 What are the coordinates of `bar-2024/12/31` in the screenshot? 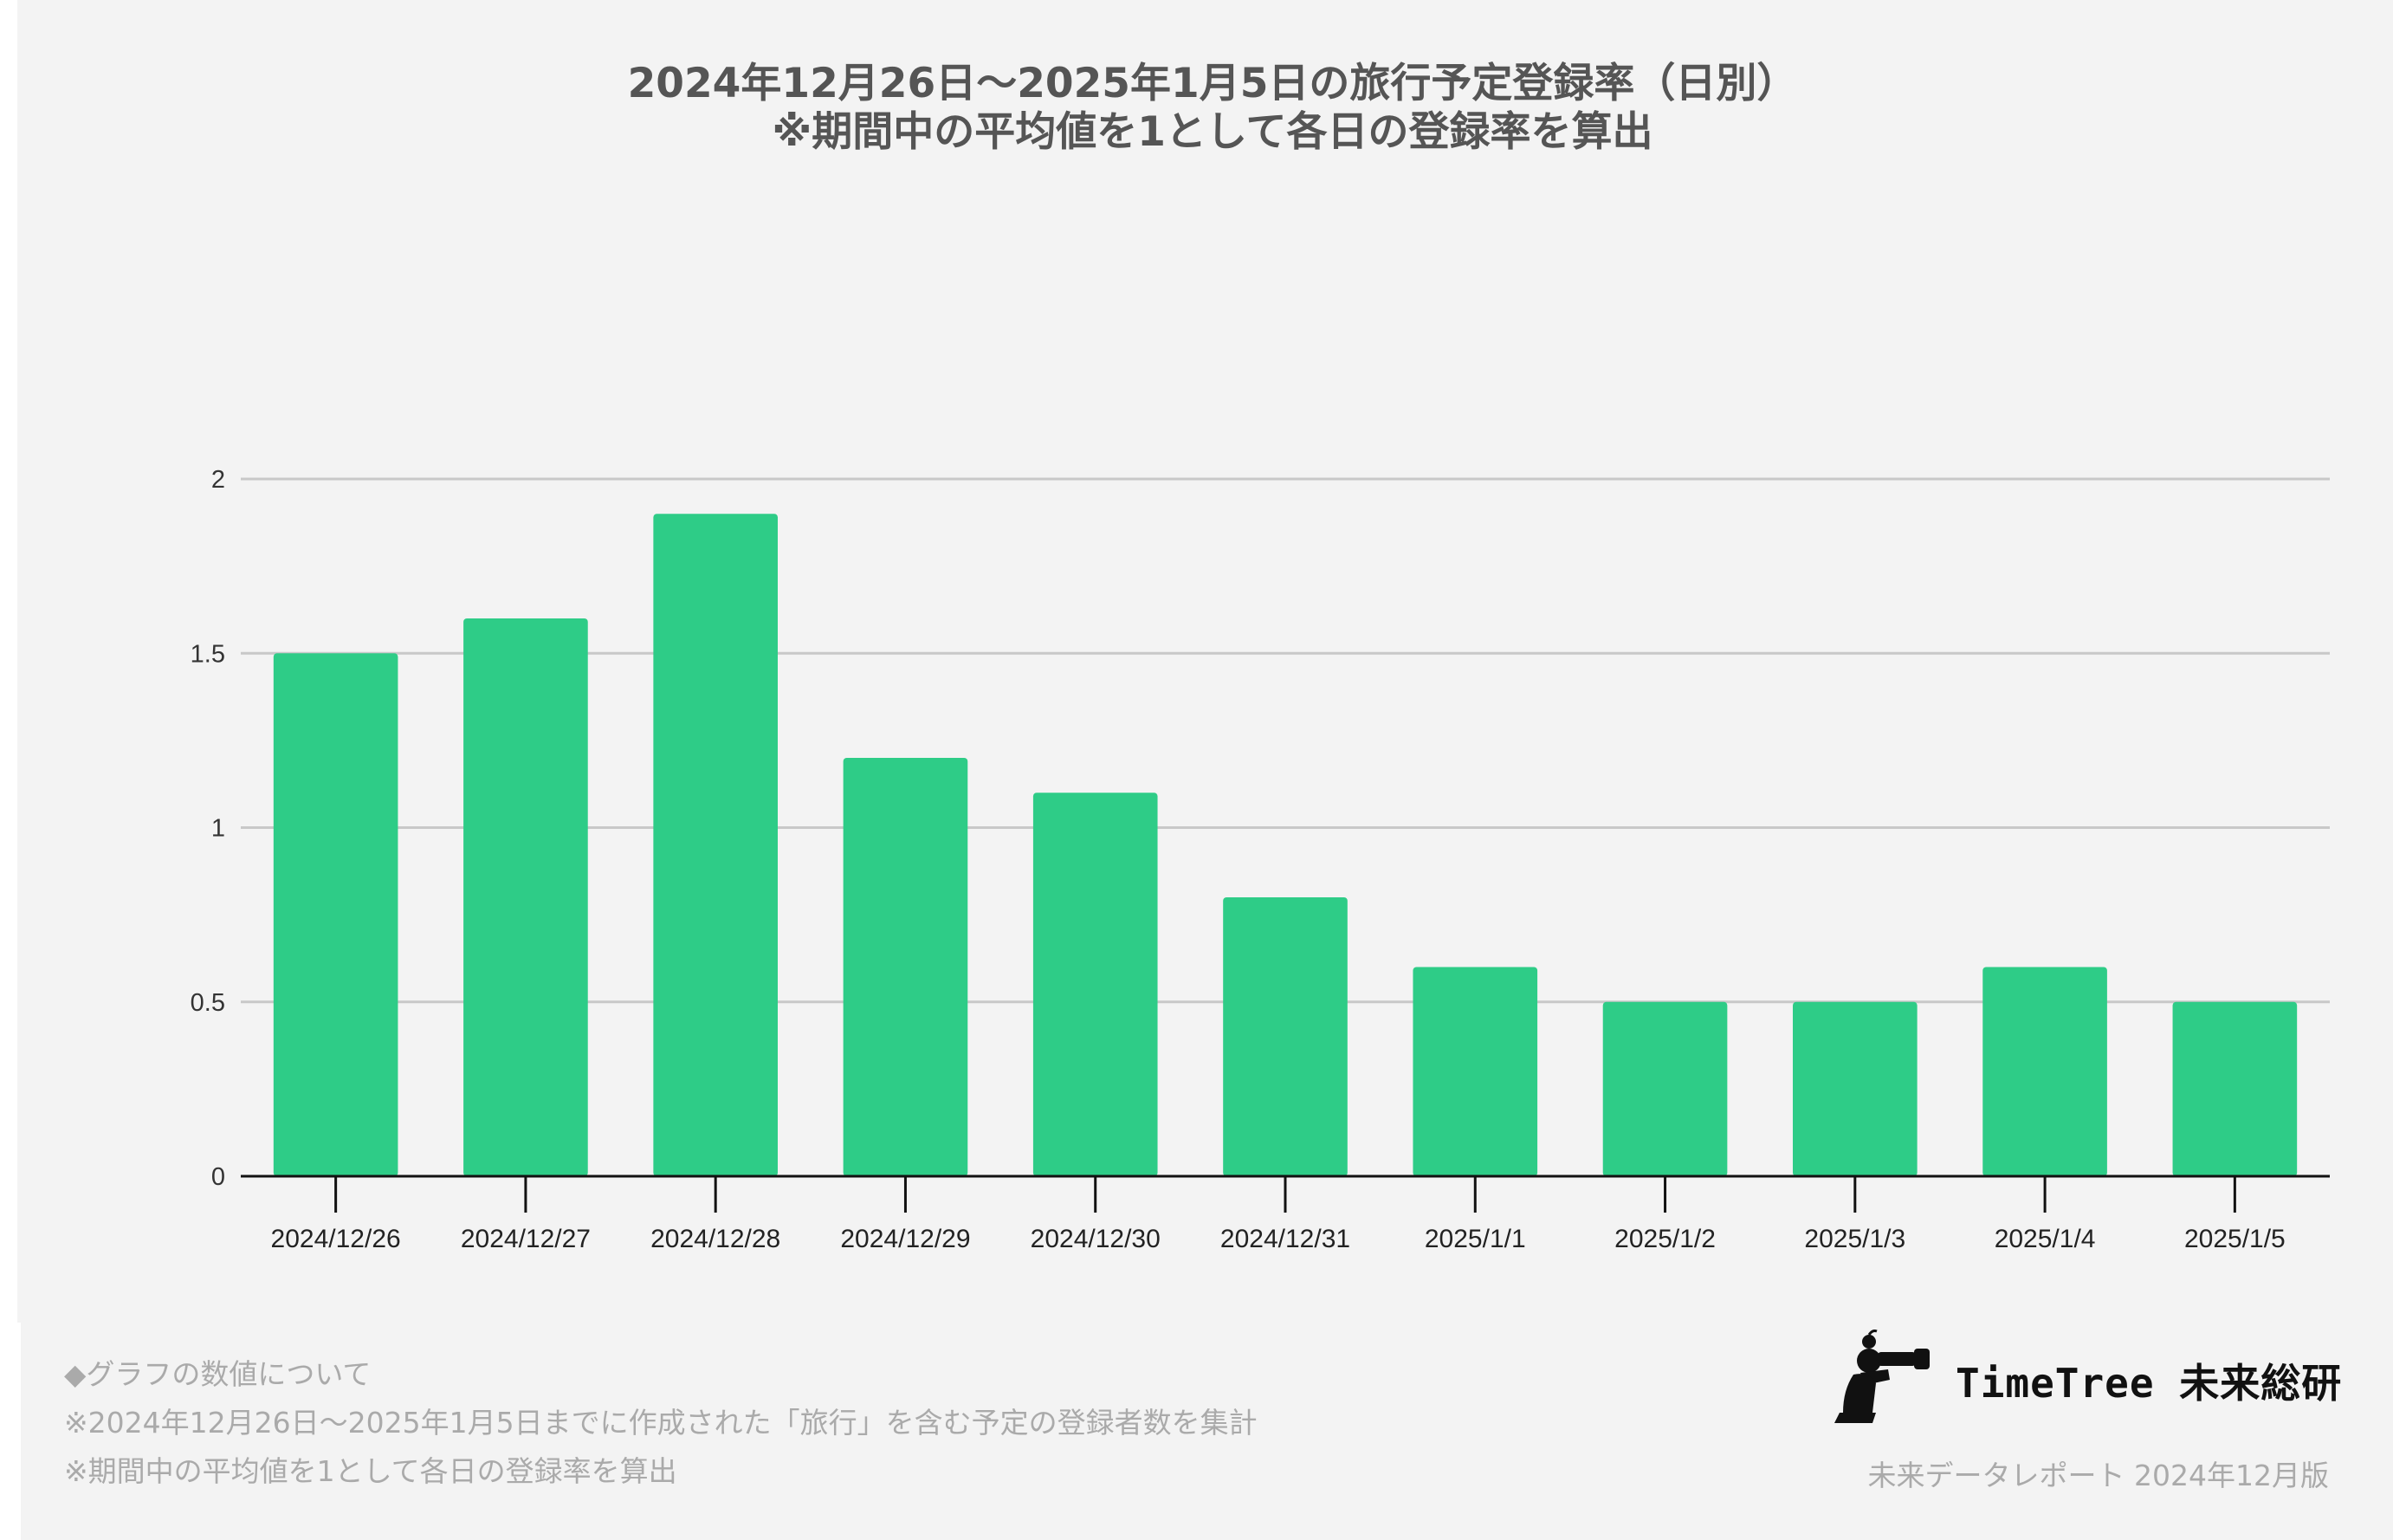 It's located at (1285, 1036).